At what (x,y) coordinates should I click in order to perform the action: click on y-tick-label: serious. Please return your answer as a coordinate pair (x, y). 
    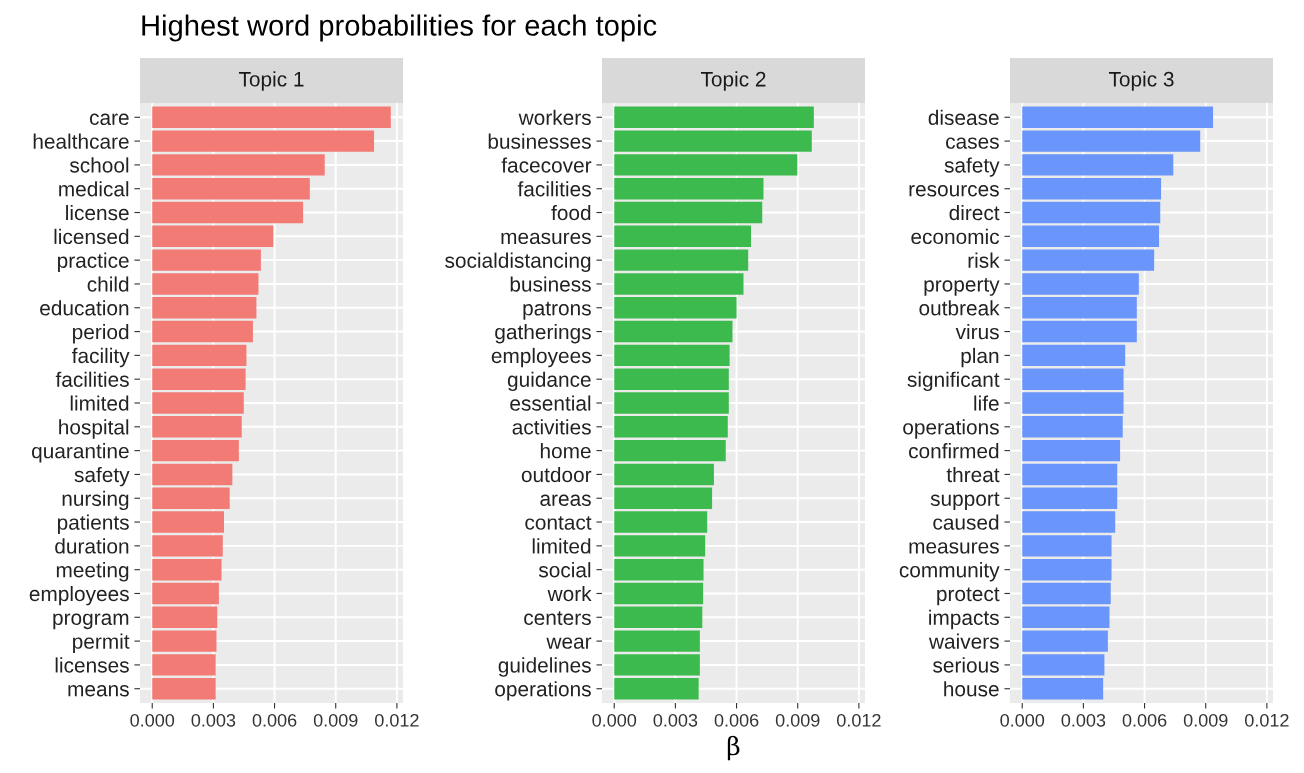
    Looking at the image, I should click on (966, 665).